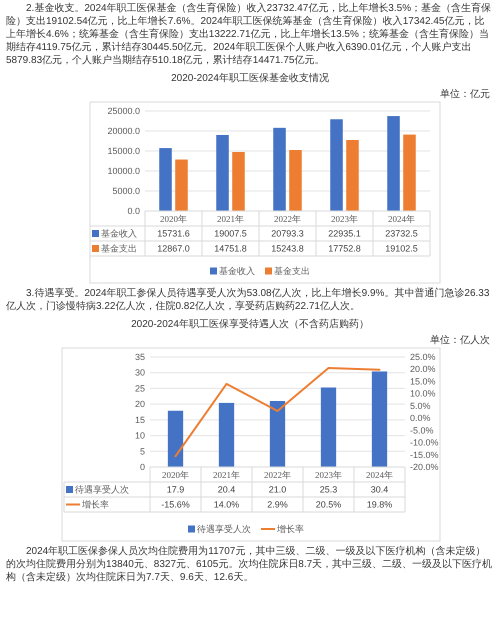 The width and height of the screenshot is (500, 629). I want to click on data-label: 20.4, so click(227, 489).